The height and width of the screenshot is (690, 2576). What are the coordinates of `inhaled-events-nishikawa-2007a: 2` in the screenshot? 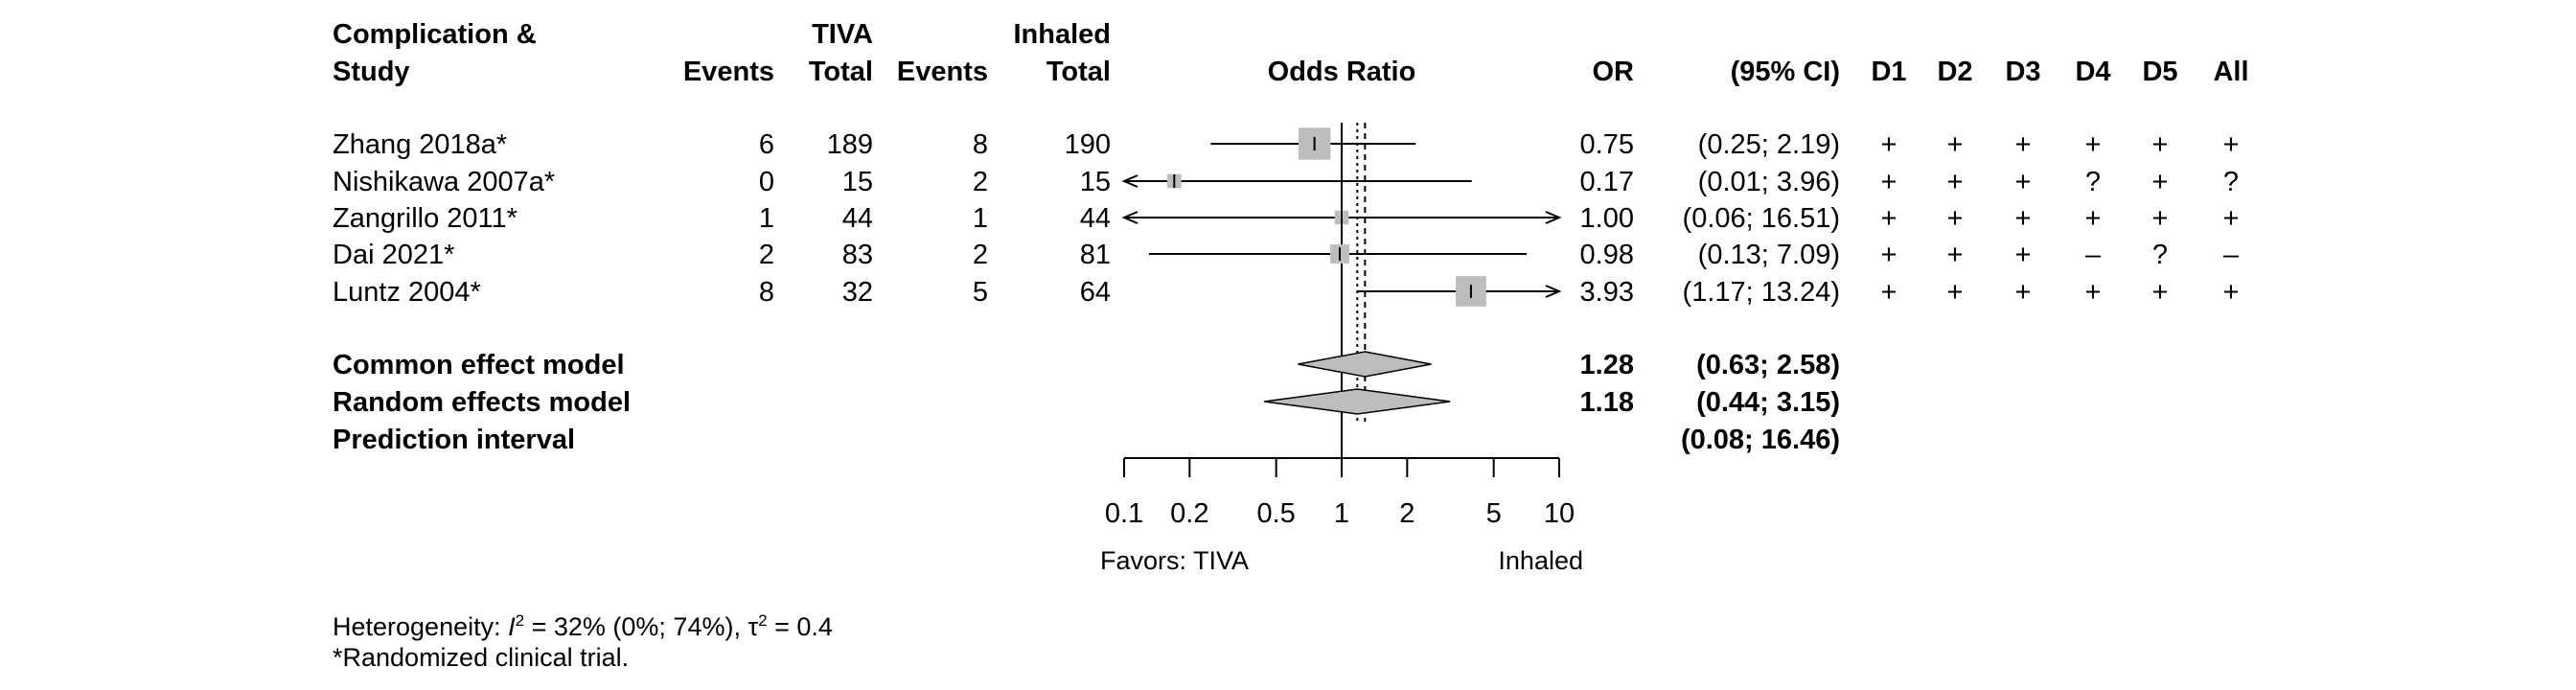 It's located at (980, 182).